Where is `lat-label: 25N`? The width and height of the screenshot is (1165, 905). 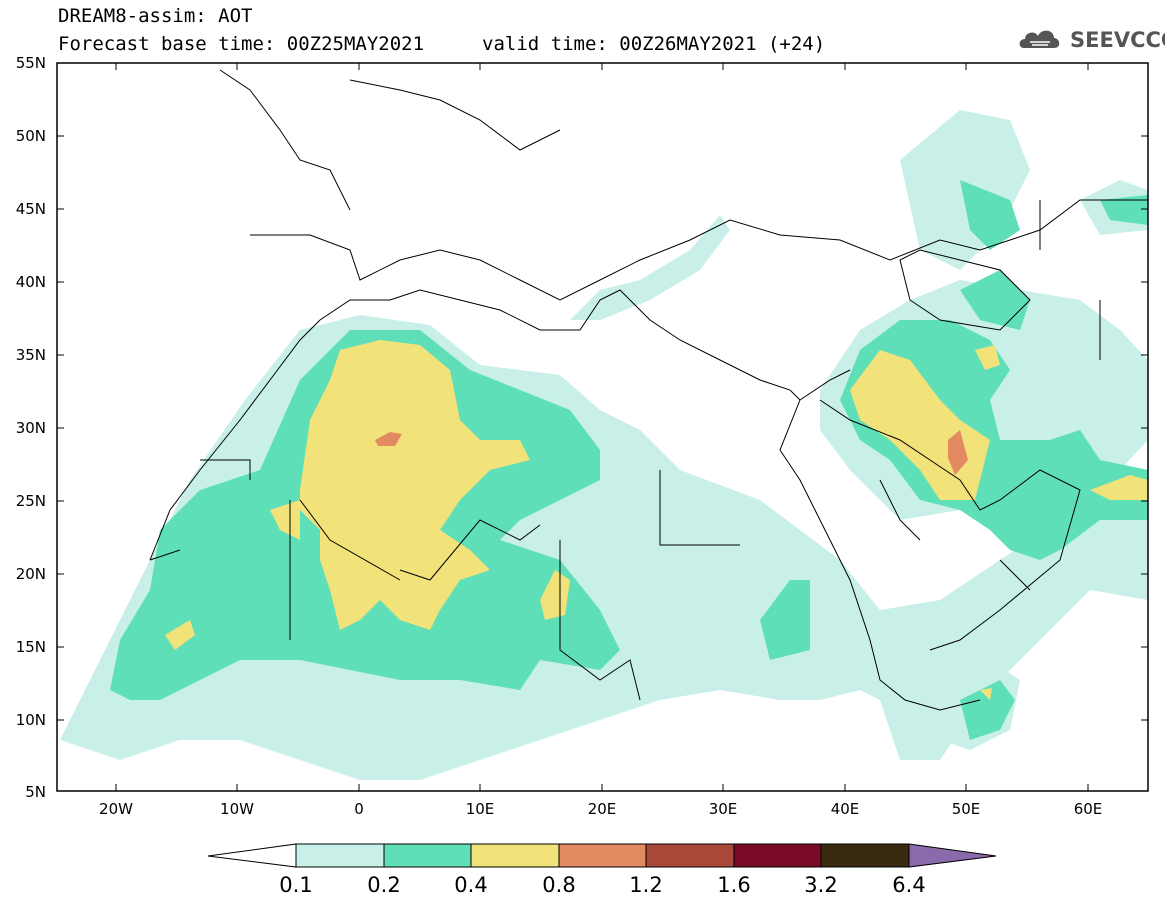
lat-label: 25N is located at coordinates (30, 501).